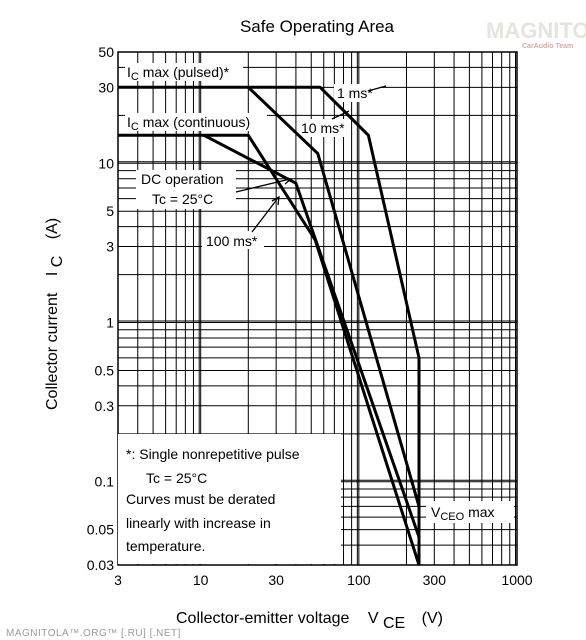  I want to click on label-bg-ic-pulsed, so click(184, 72).